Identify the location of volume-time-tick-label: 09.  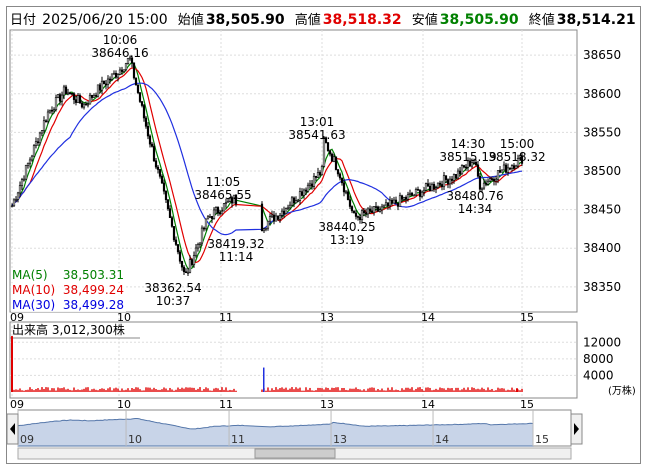
(17, 404).